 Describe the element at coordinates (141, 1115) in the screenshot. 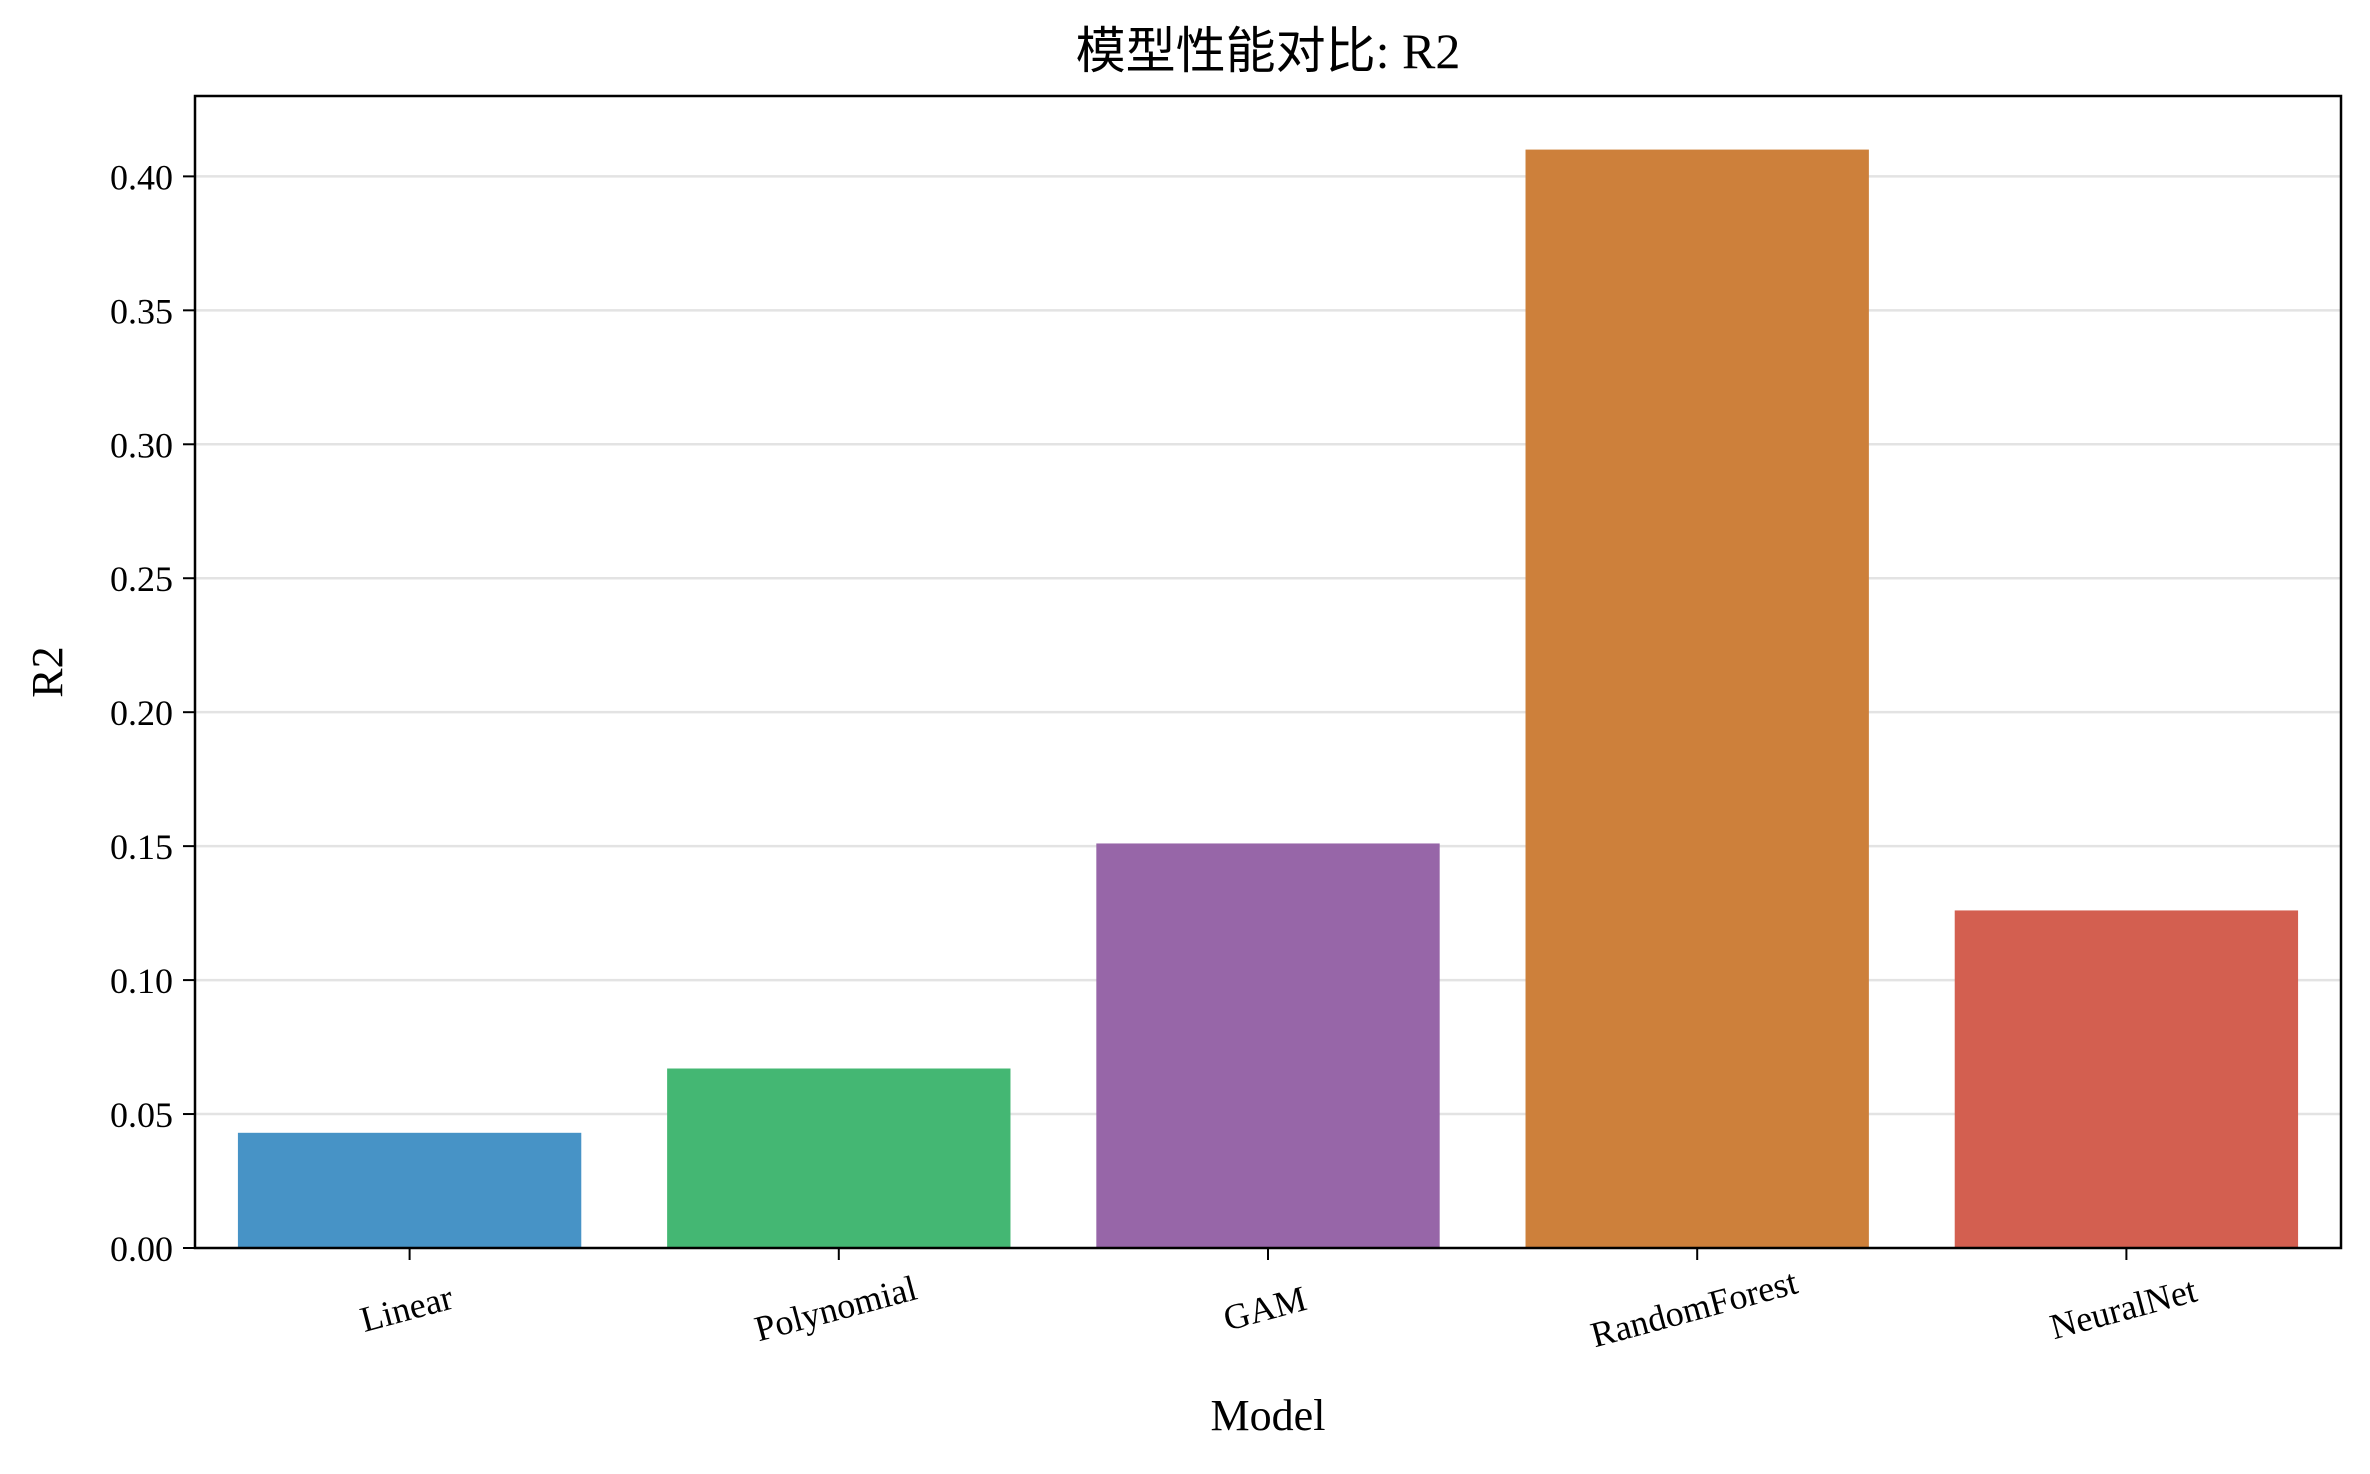

I see `y-tick-label: 0.05` at that location.